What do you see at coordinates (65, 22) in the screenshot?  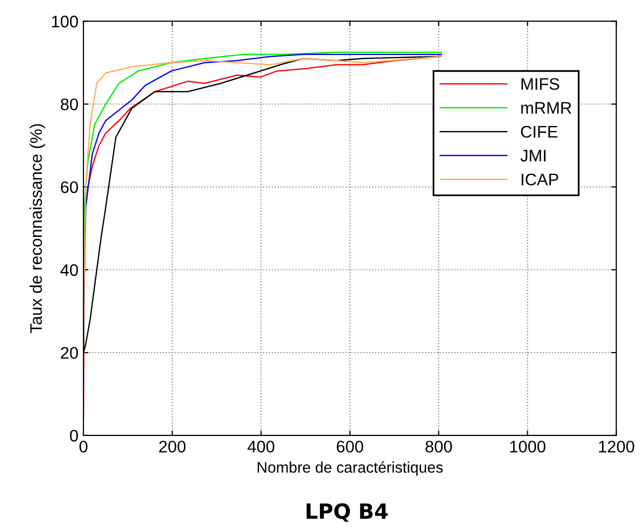 I see `y-tick-label: 100` at bounding box center [65, 22].